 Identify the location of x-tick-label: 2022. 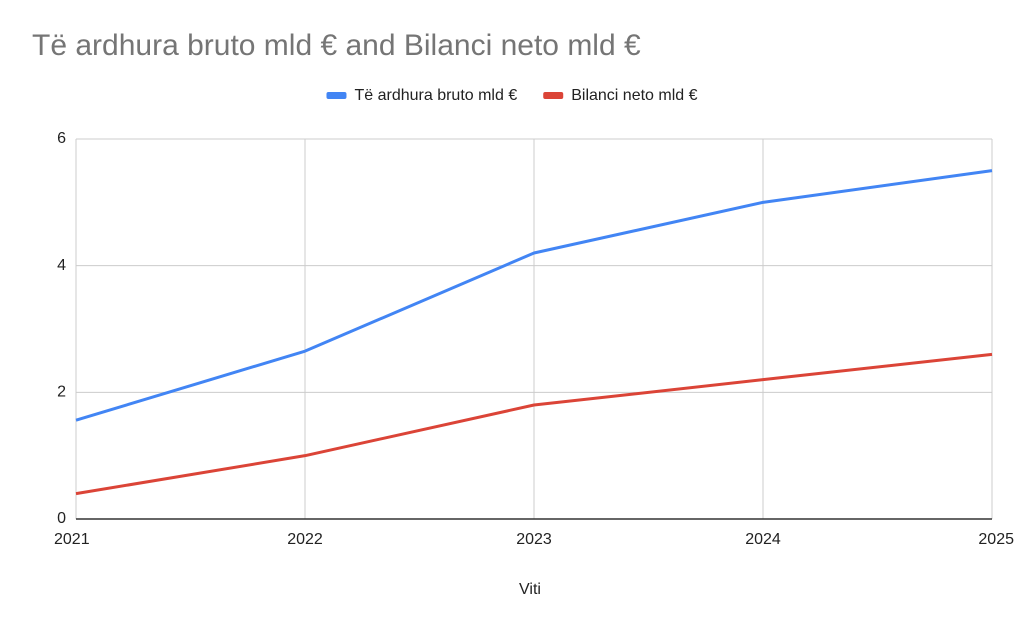
(305, 539).